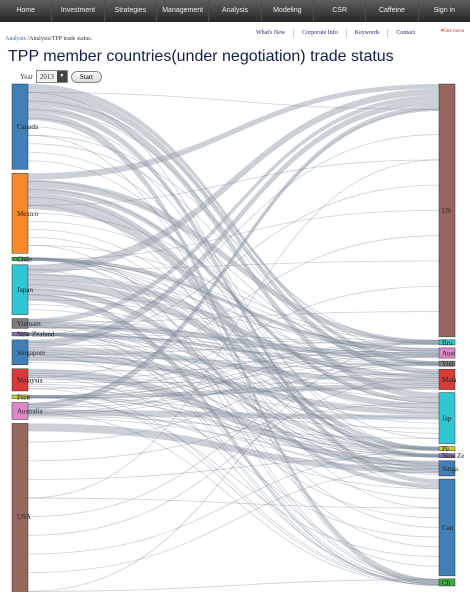 This screenshot has height=592, width=470. Describe the element at coordinates (405, 33) in the screenshot. I see `contact-link: Contact` at that location.